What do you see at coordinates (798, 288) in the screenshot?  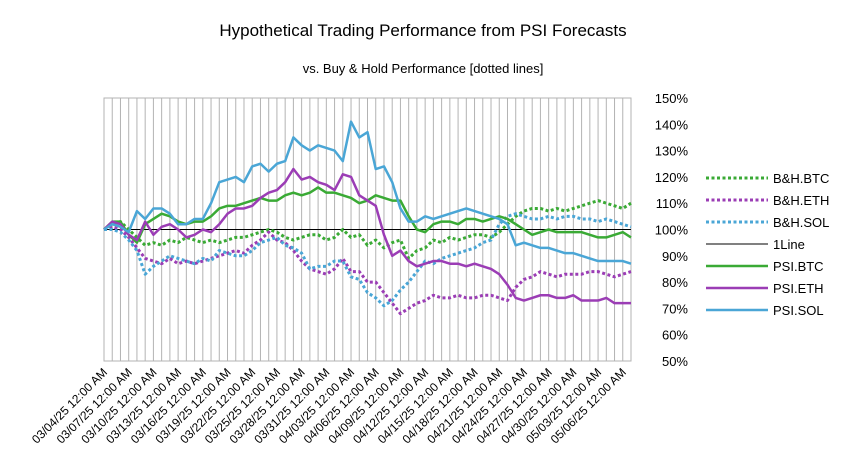 I see `legend-label: PSI.ETH` at bounding box center [798, 288].